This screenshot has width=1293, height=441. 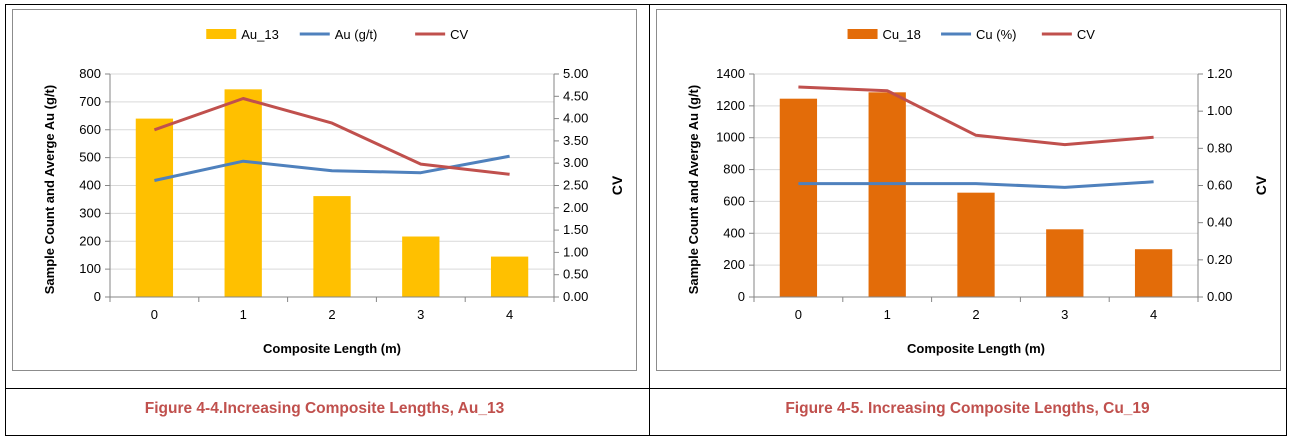 What do you see at coordinates (90, 268) in the screenshot?
I see `y-tick-label: 100` at bounding box center [90, 268].